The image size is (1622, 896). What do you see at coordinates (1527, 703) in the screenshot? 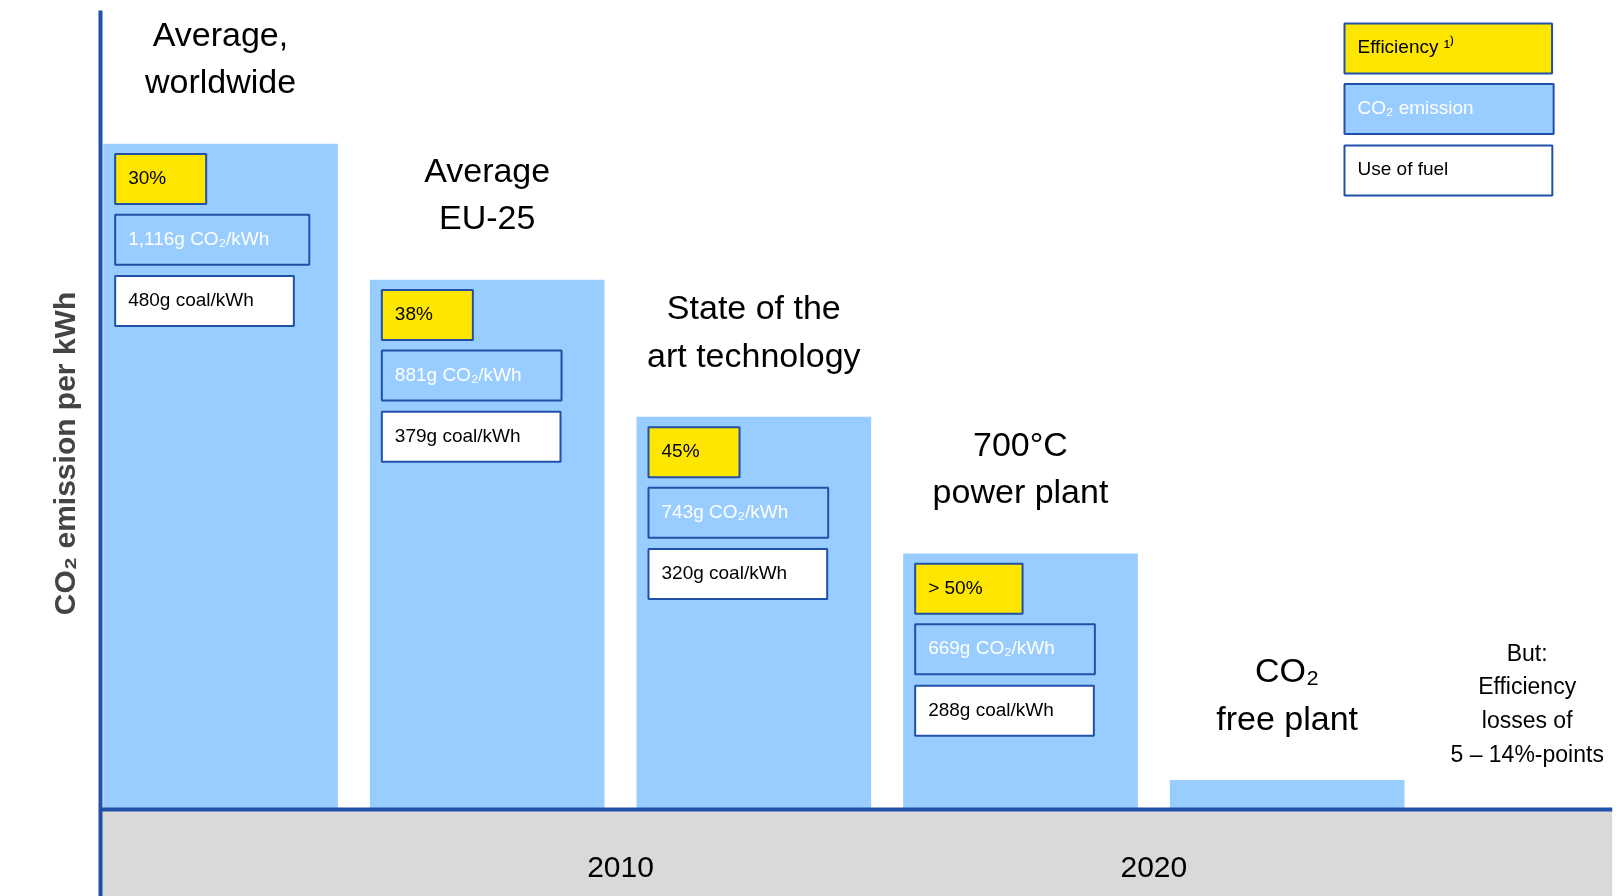
I see `annotation: But: Efficiency losses of 5 – 14%-points` at bounding box center [1527, 703].